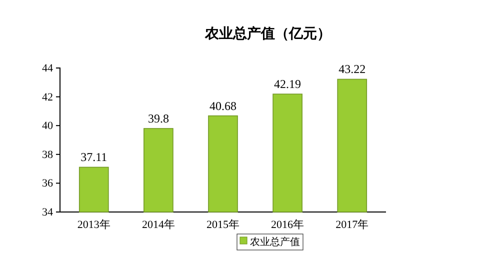 The width and height of the screenshot is (486, 265). Describe the element at coordinates (94, 157) in the screenshot. I see `data-label: 37.11` at that location.